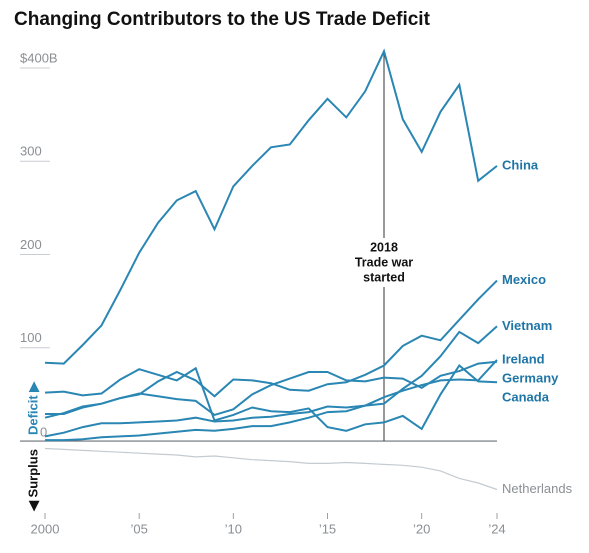 This screenshot has height=553, width=589. I want to click on annotation-text: 2018, so click(384, 247).